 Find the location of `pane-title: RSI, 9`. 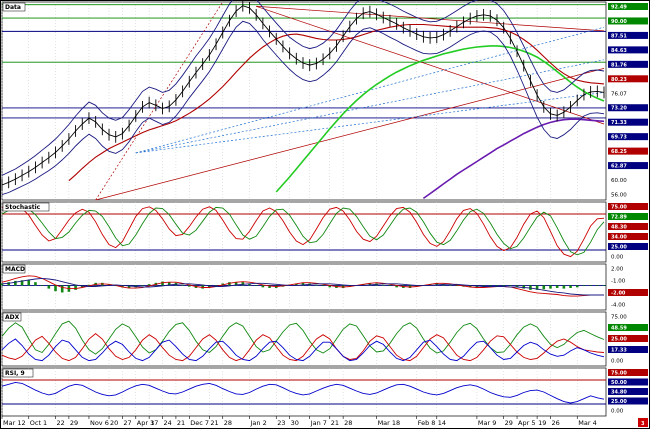

pane-title: RSI, 9 is located at coordinates (15, 373).